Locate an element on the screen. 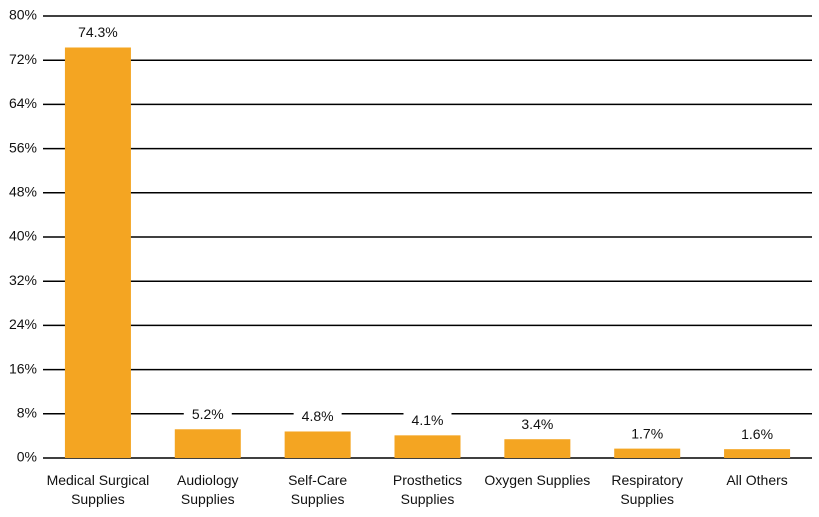 The image size is (819, 517). value-label: 1.7% is located at coordinates (647, 433).